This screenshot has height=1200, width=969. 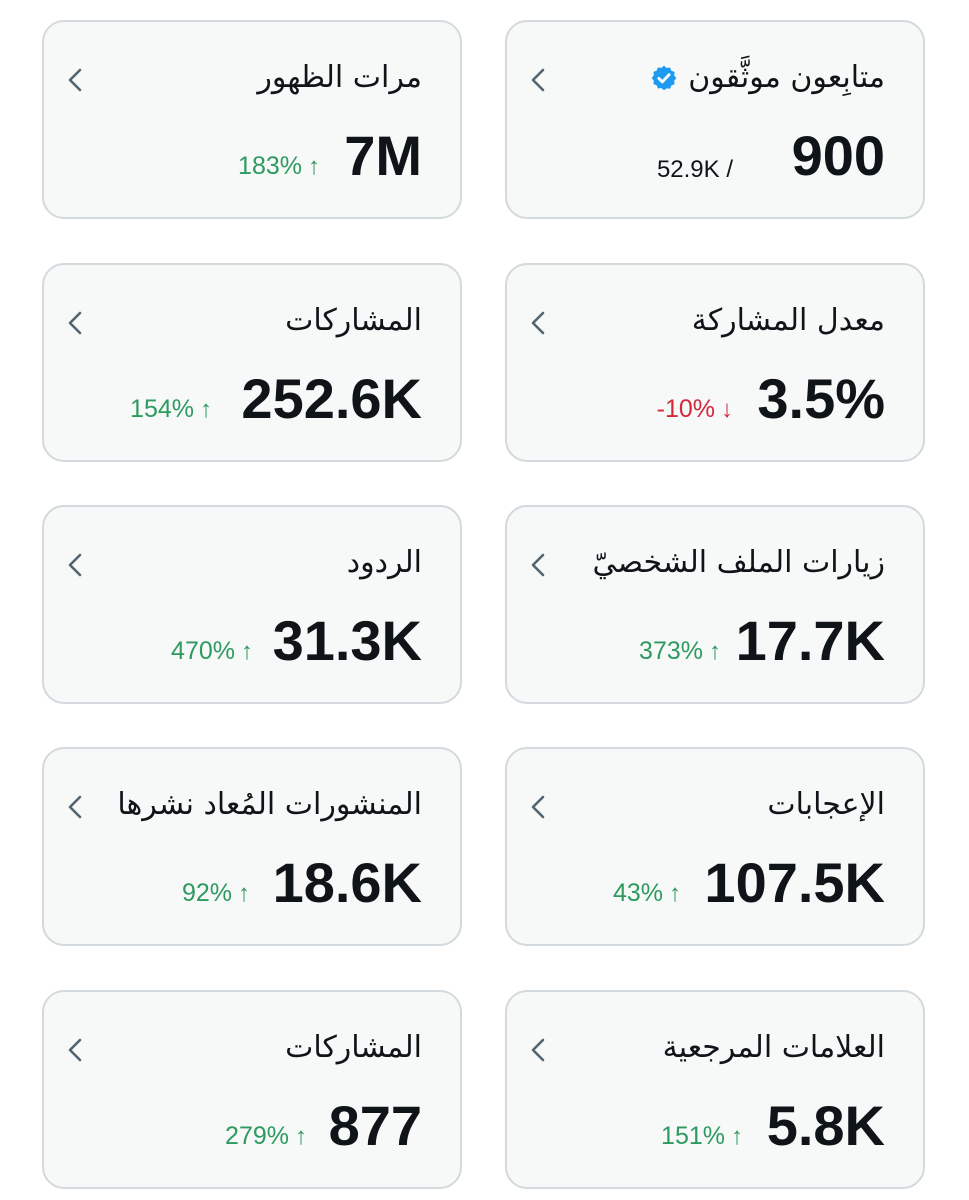 I want to click on card-value: 5.8K, so click(x=825, y=1125).